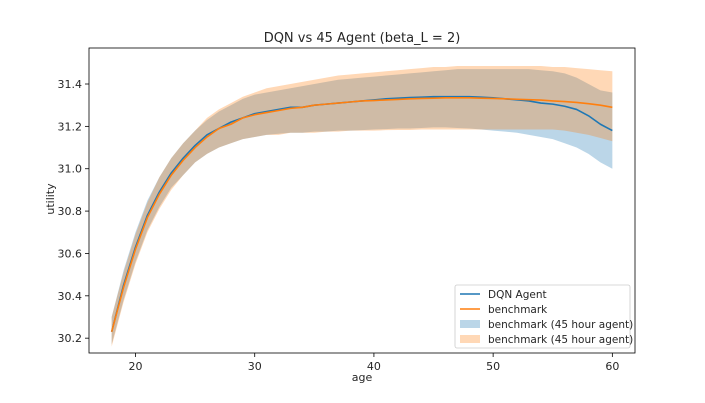 The image size is (705, 403). I want to click on x-tick-label: 30, so click(255, 366).